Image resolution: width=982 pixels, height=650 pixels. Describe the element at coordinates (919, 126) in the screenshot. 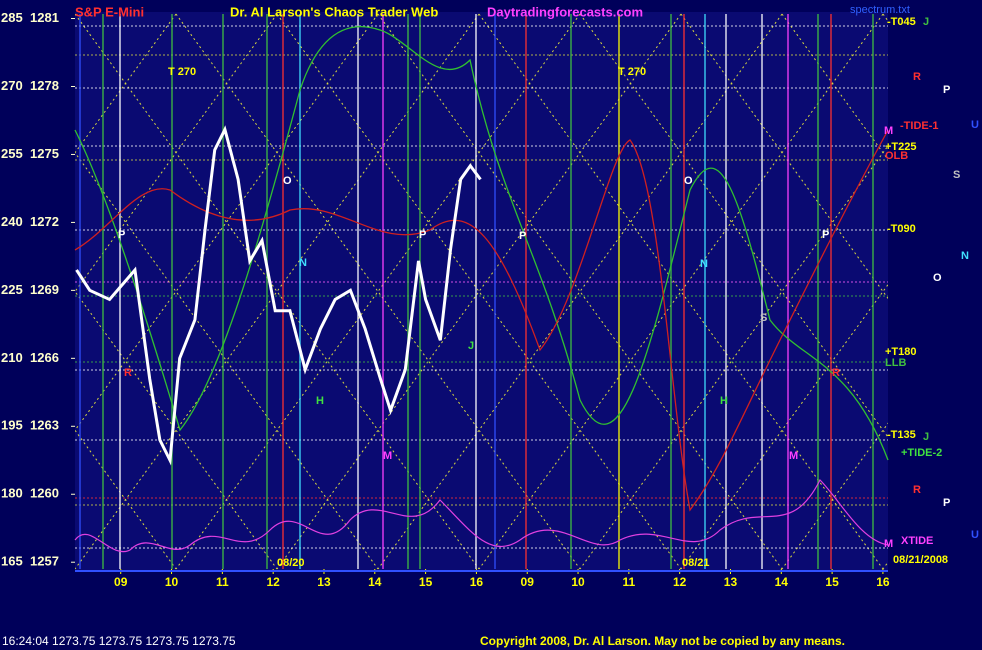

I see `annotation: -TIDE-1` at that location.